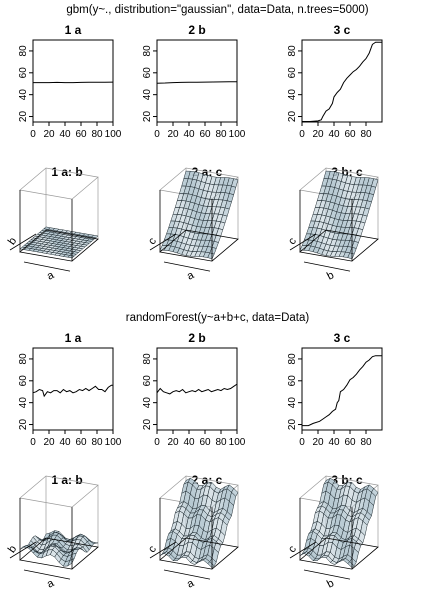  Describe the element at coordinates (157, 442) in the screenshot. I see `line-plot-2-2-x-tick-label: 0` at that location.